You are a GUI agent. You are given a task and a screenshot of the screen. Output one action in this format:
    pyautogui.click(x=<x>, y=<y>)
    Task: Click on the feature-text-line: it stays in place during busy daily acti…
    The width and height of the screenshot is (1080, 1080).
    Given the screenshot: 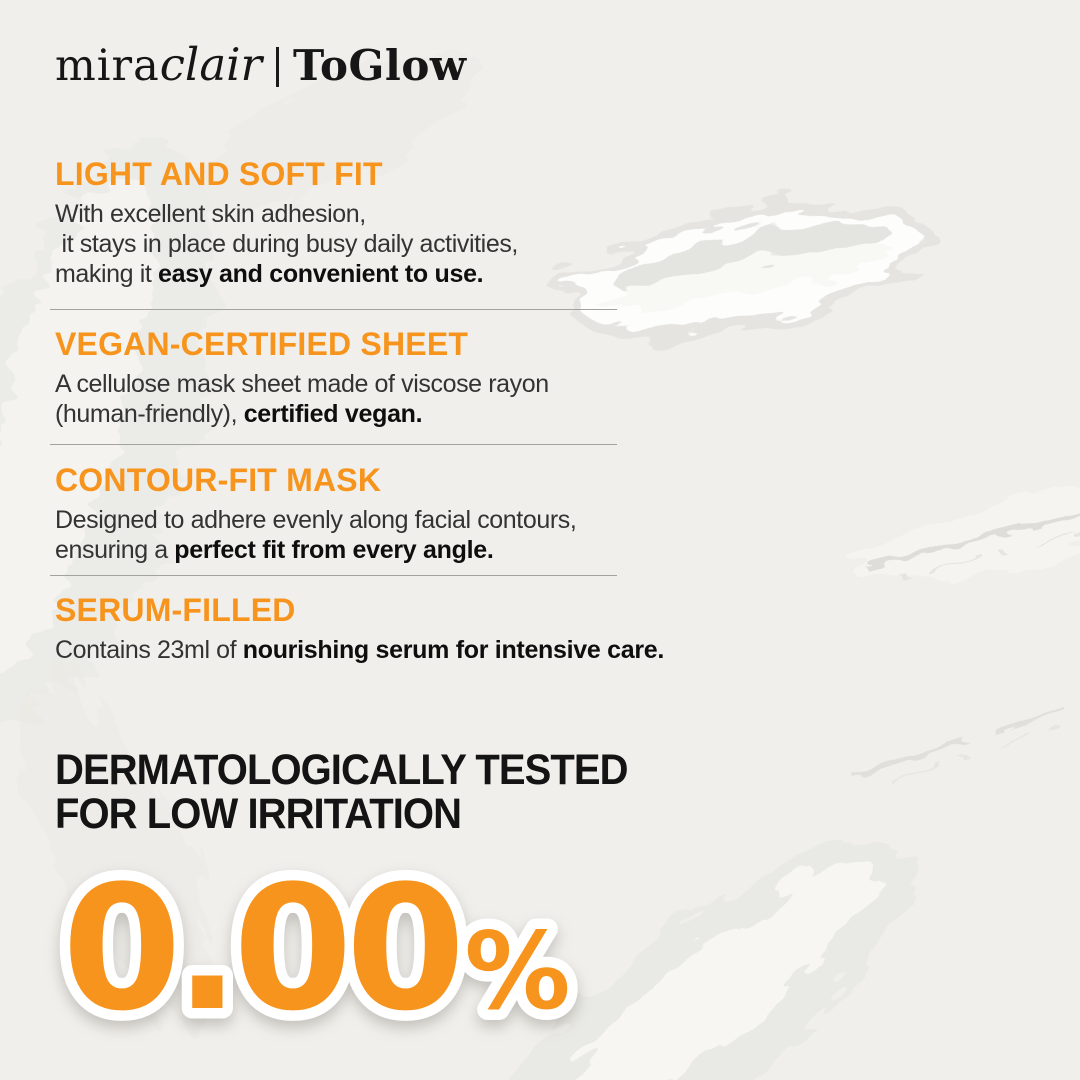 What is the action you would take?
    pyautogui.click(x=375, y=244)
    